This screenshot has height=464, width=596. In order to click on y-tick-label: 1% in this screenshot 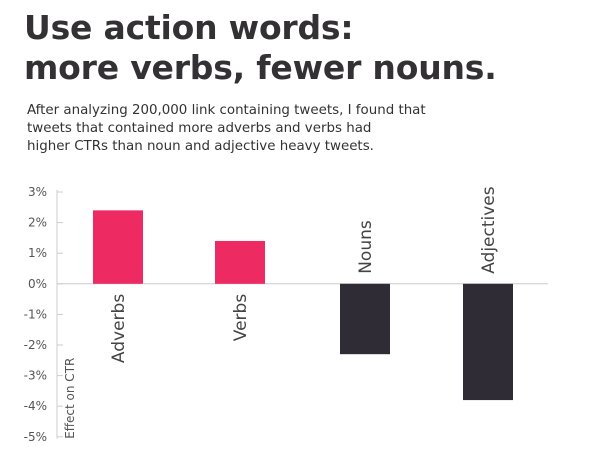, I will do `click(37, 253)`.